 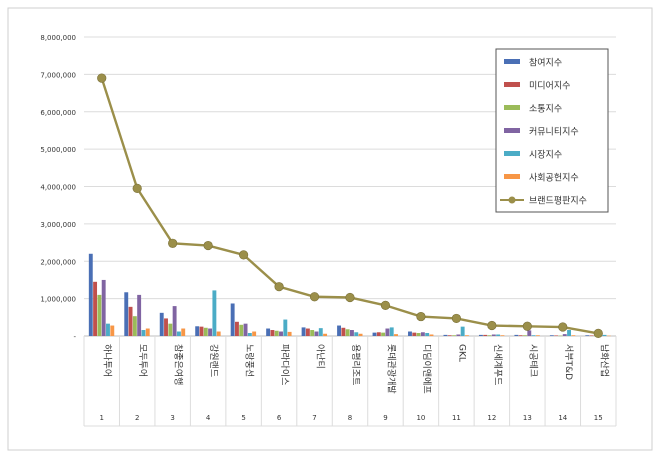 I want to click on legend-label: 소통지수, so click(x=545, y=109).